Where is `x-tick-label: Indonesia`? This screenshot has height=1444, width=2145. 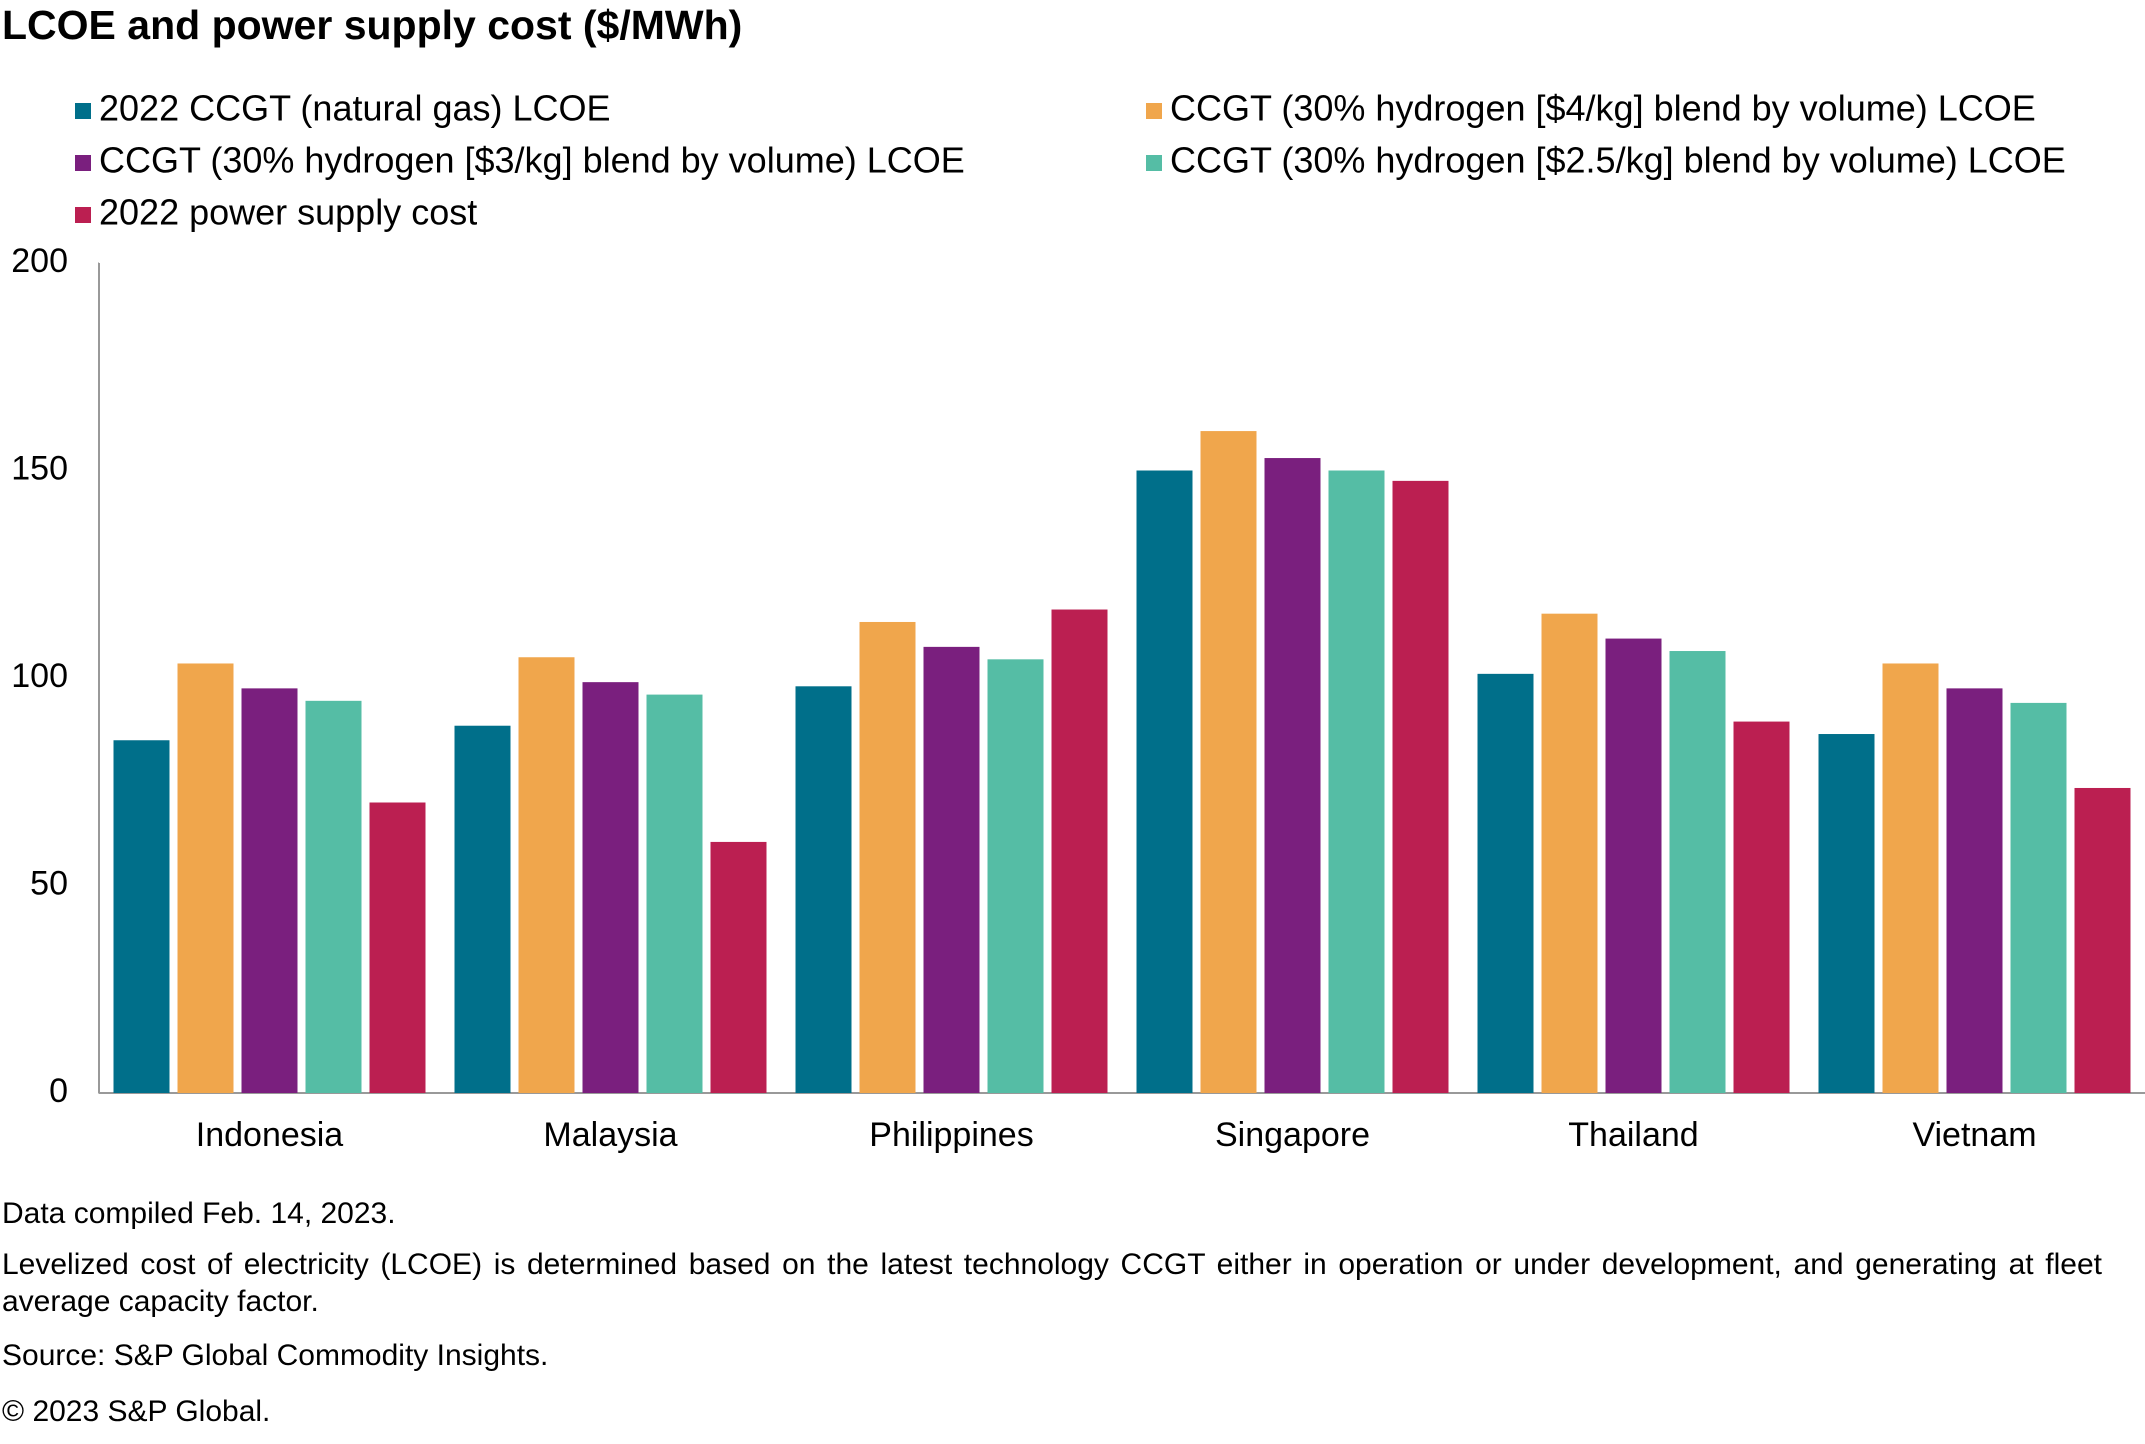
x-tick-label: Indonesia is located at coordinates (270, 1135).